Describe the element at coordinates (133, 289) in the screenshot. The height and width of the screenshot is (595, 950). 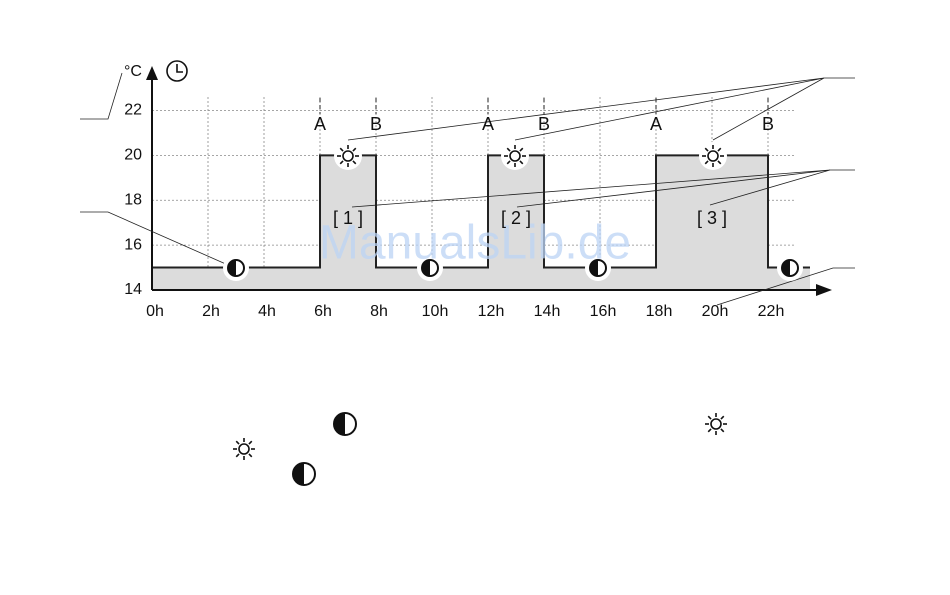
I see `y-tick-label: 14` at that location.